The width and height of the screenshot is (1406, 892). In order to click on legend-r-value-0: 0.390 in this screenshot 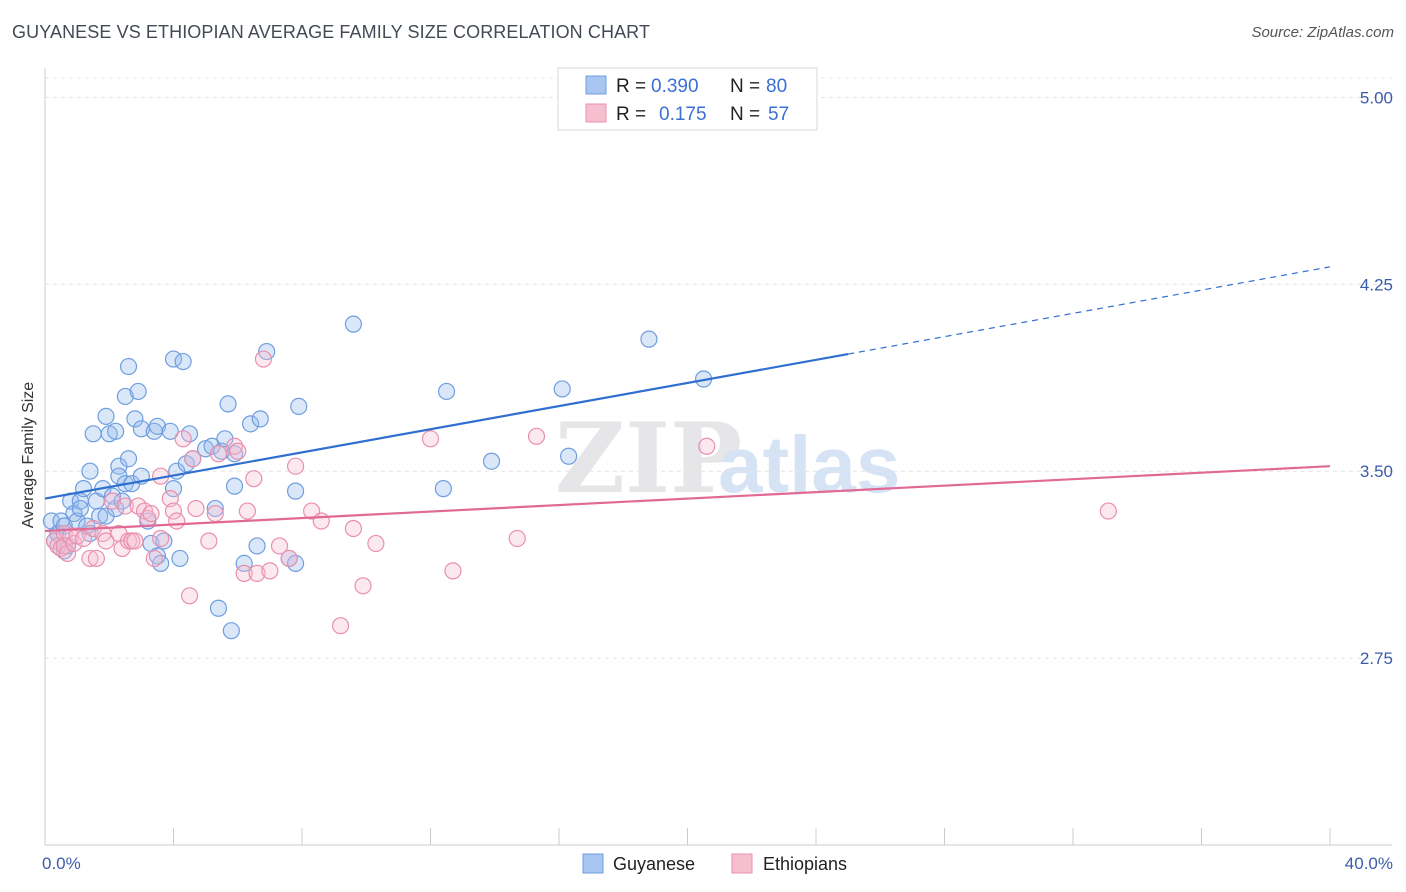, I will do `click(675, 86)`.